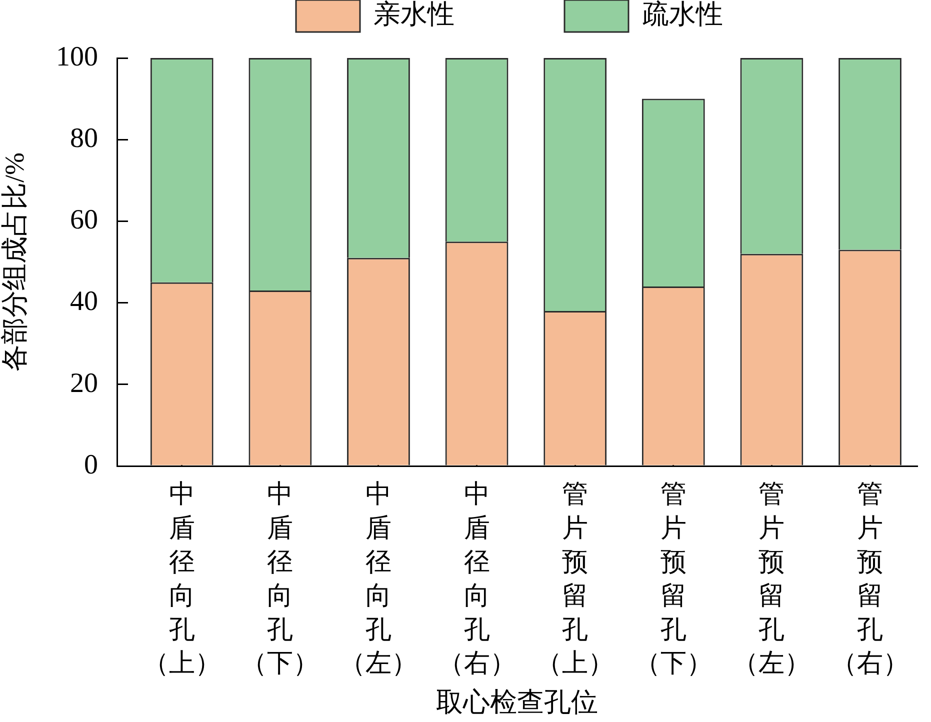 The width and height of the screenshot is (931, 722). Describe the element at coordinates (280, 579) in the screenshot. I see `x-tick-label: 中盾径向孔（下）` at that location.